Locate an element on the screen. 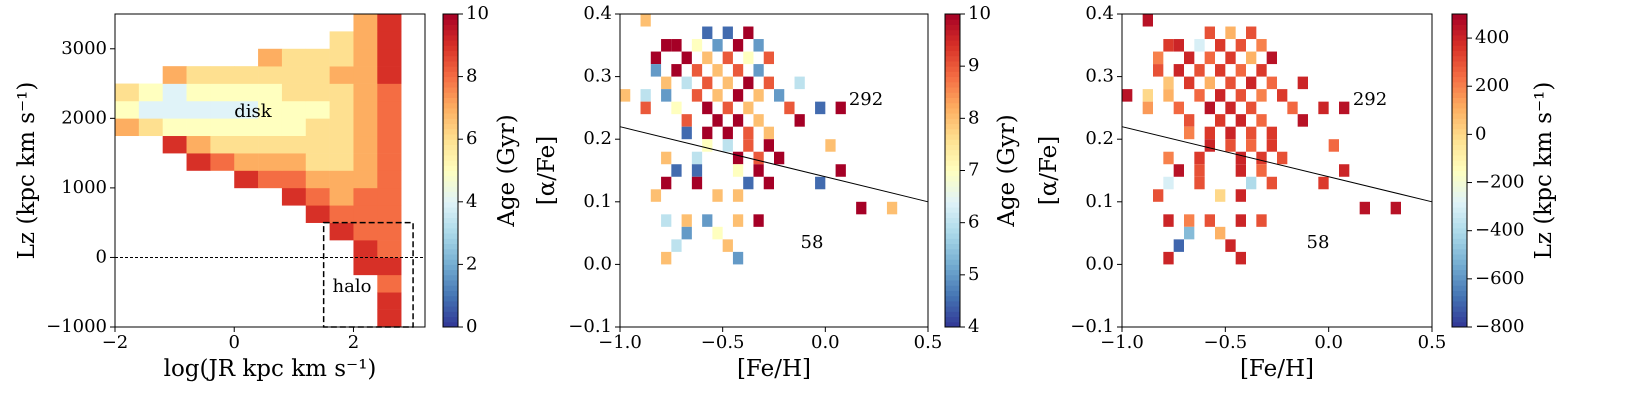  colorbar-frame is located at coordinates (450, 170).